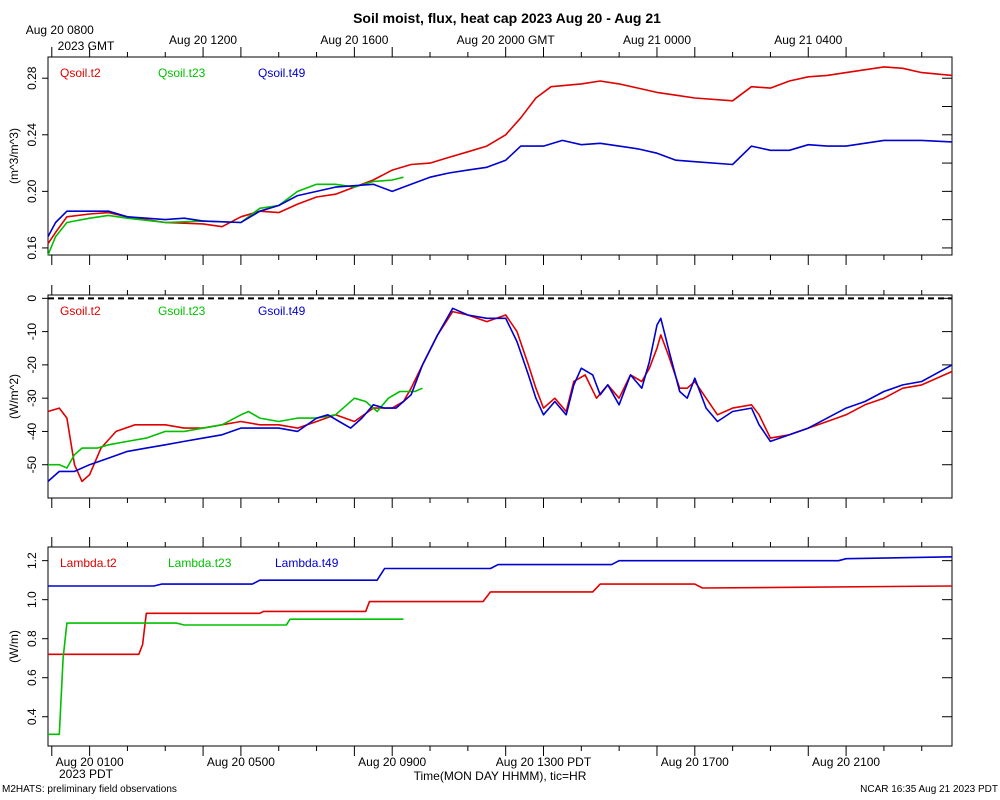 The width and height of the screenshot is (1000, 800). What do you see at coordinates (32, 135) in the screenshot?
I see `y-tick-label: 0.24` at bounding box center [32, 135].